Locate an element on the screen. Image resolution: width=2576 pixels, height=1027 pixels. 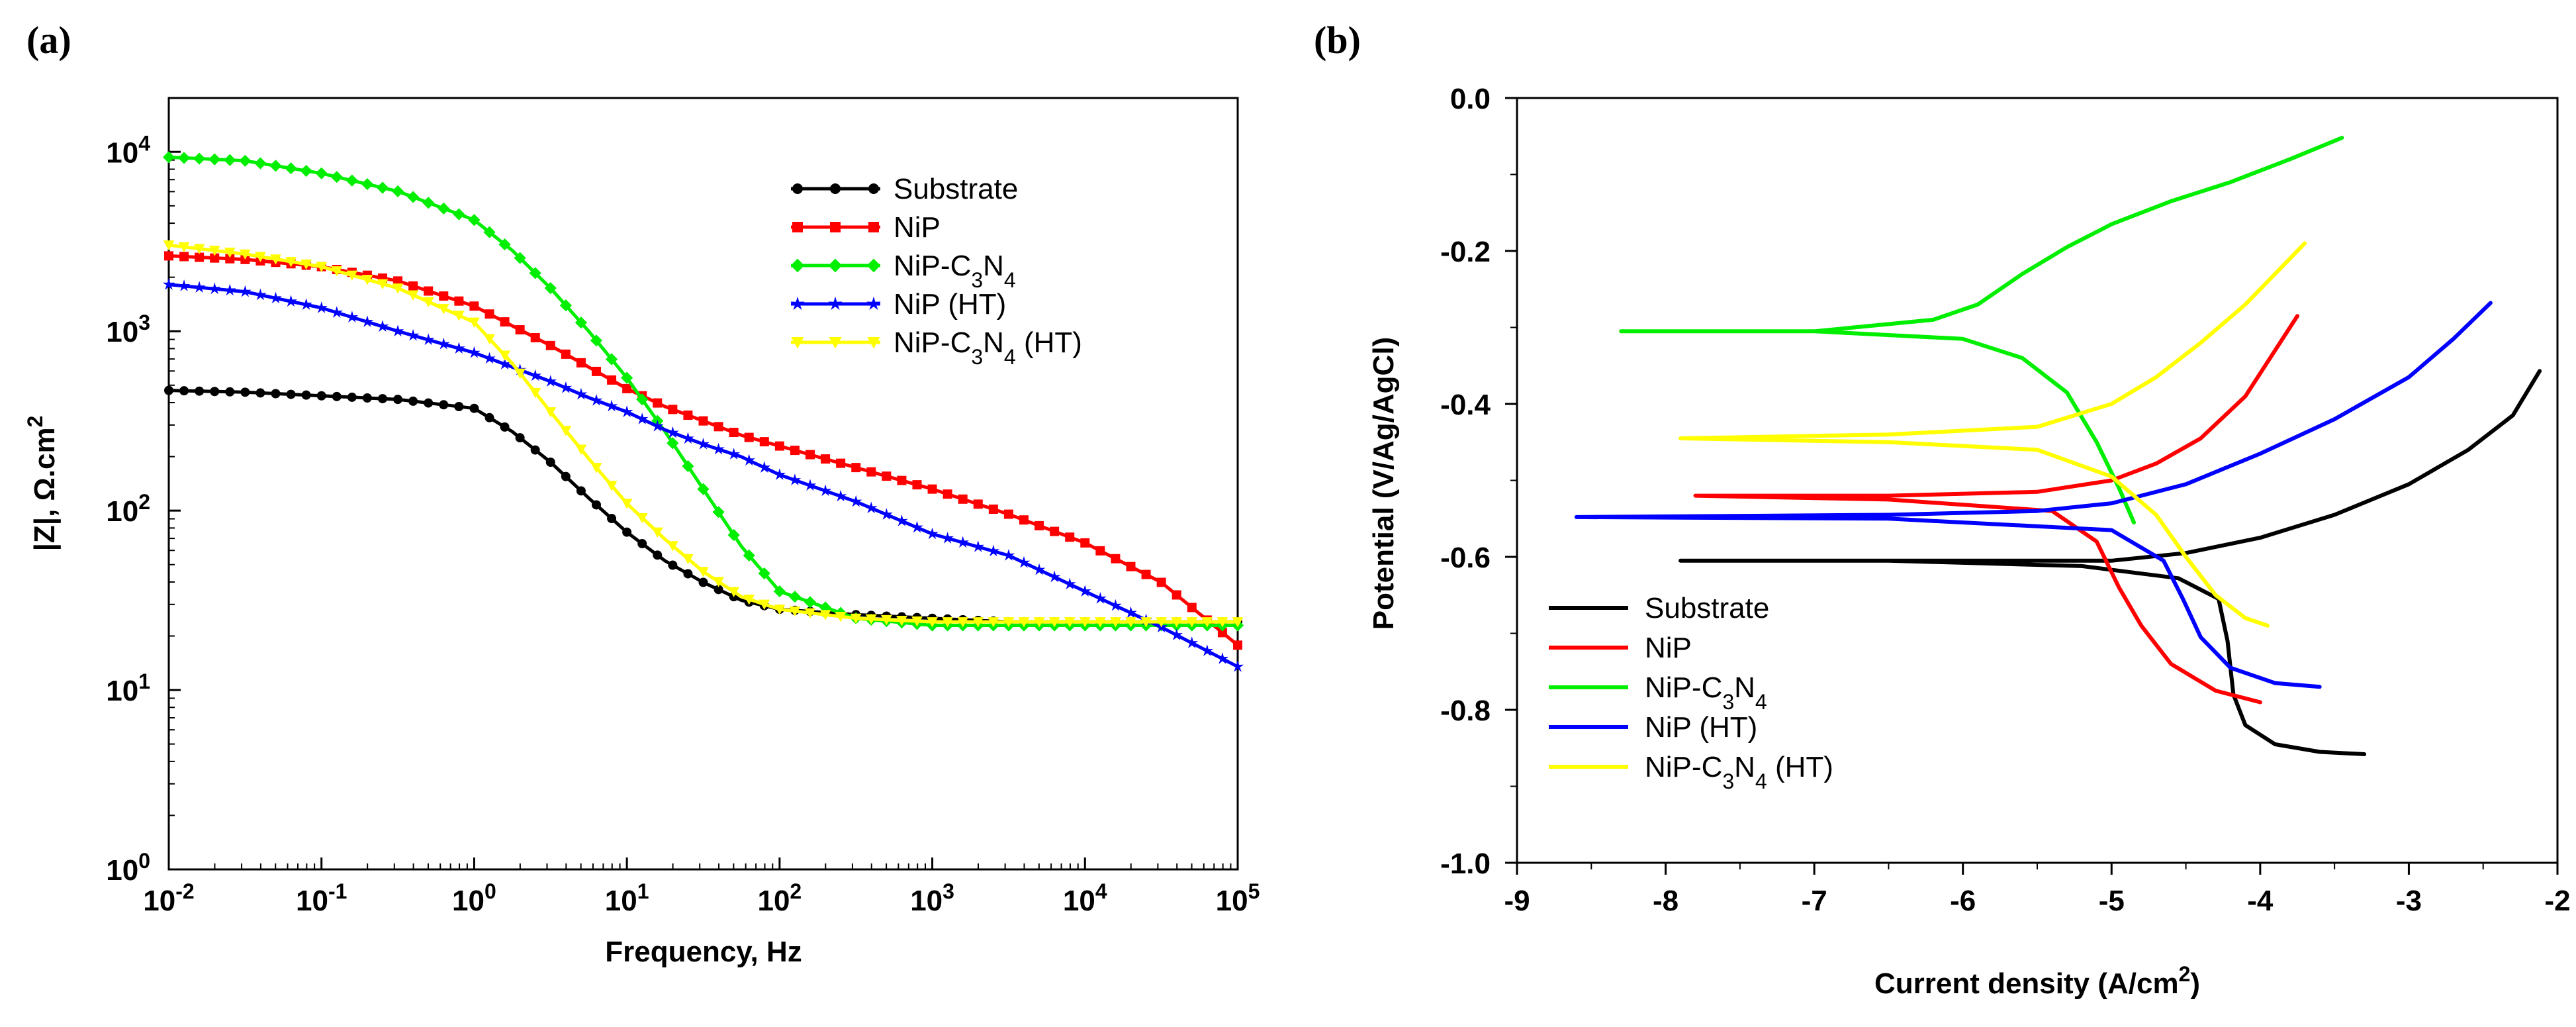
a-x-tick-label: 10⁻² is located at coordinates (168, 898).